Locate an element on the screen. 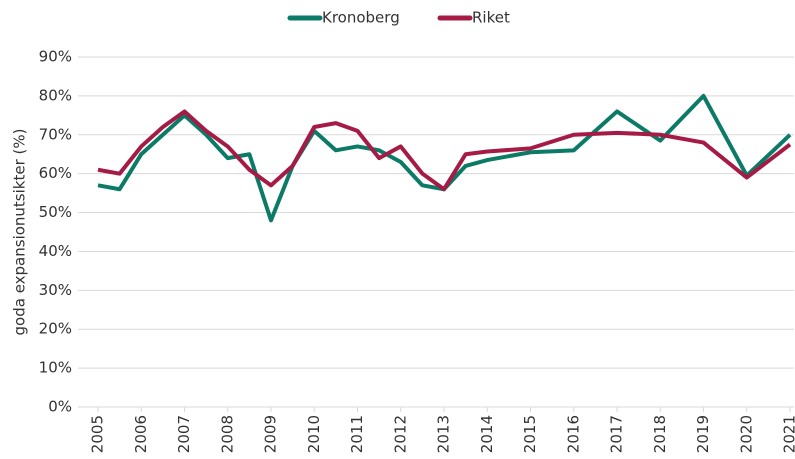 Image resolution: width=795 pixels, height=459 pixels. legend-label: Riket is located at coordinates (491, 18).